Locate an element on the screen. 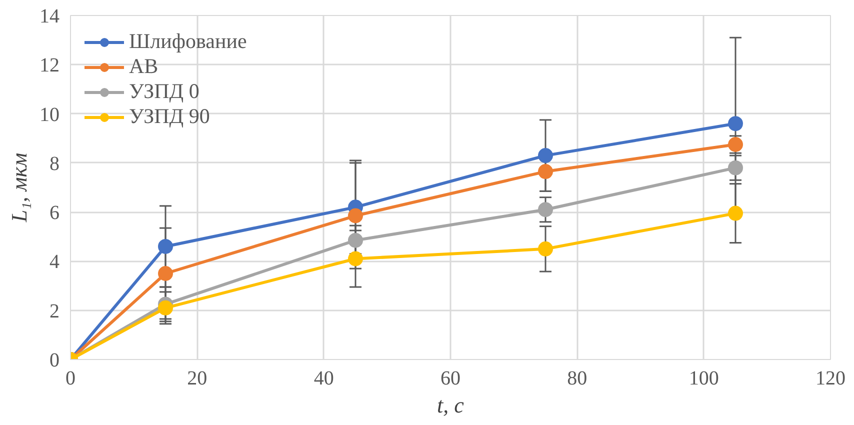  y-tick-label: 4 is located at coordinates (55, 262).